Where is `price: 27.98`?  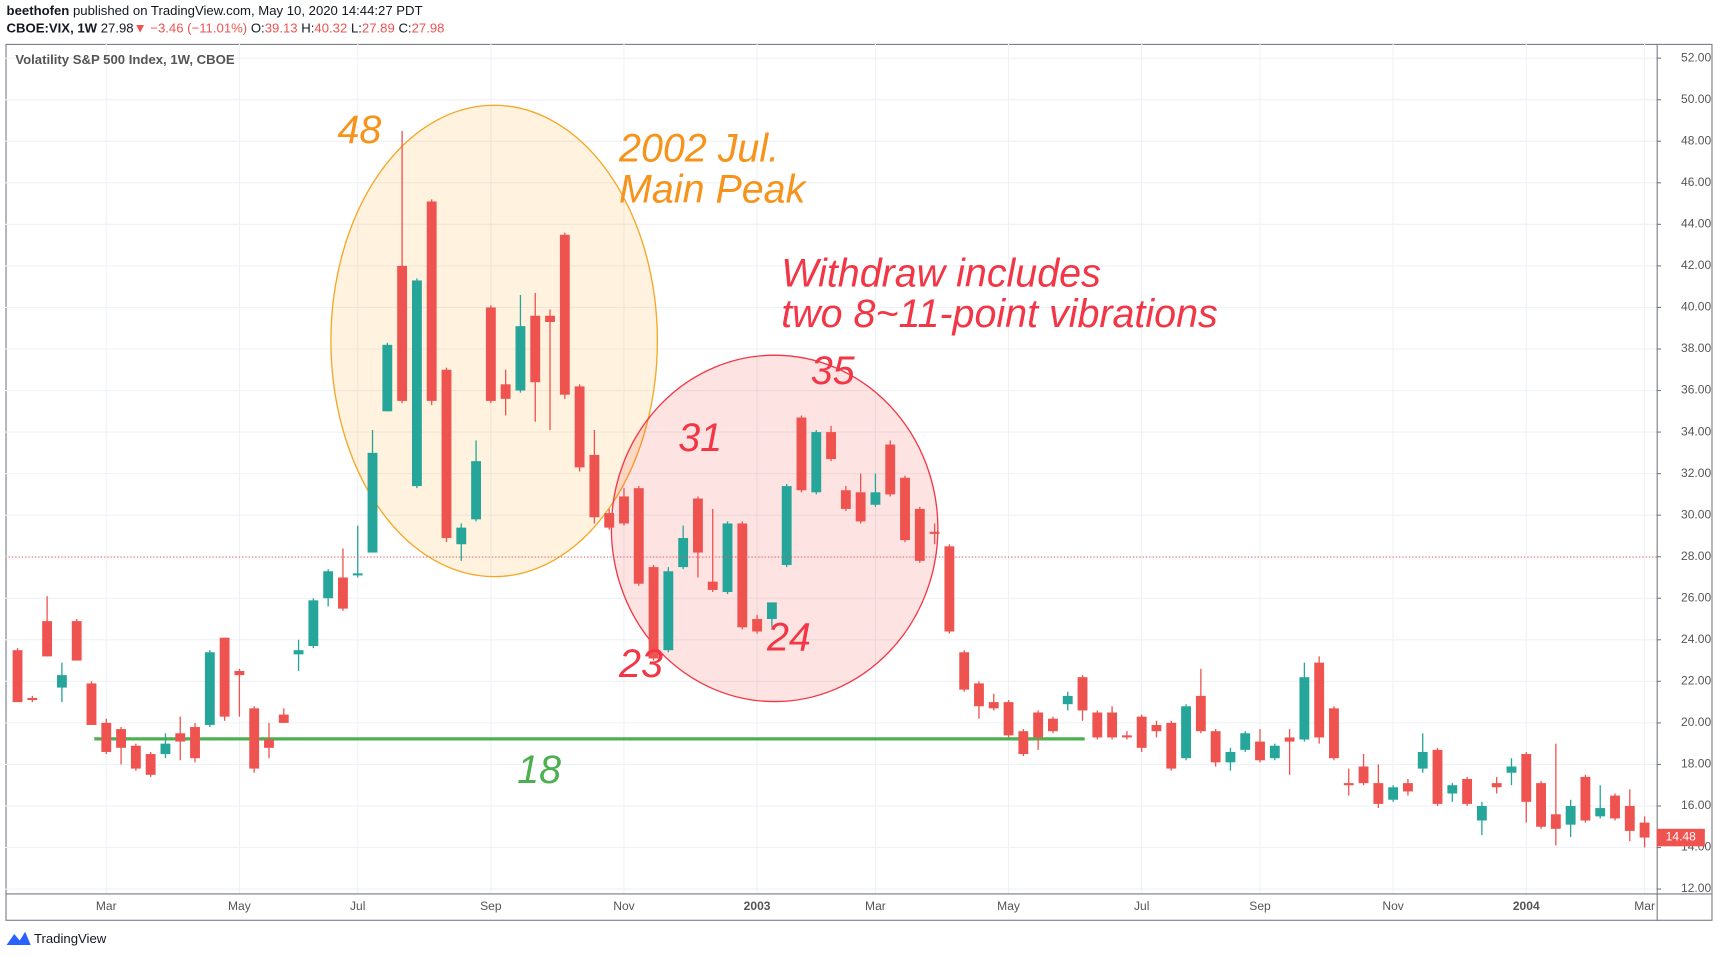
price: 27.98 is located at coordinates (117, 28).